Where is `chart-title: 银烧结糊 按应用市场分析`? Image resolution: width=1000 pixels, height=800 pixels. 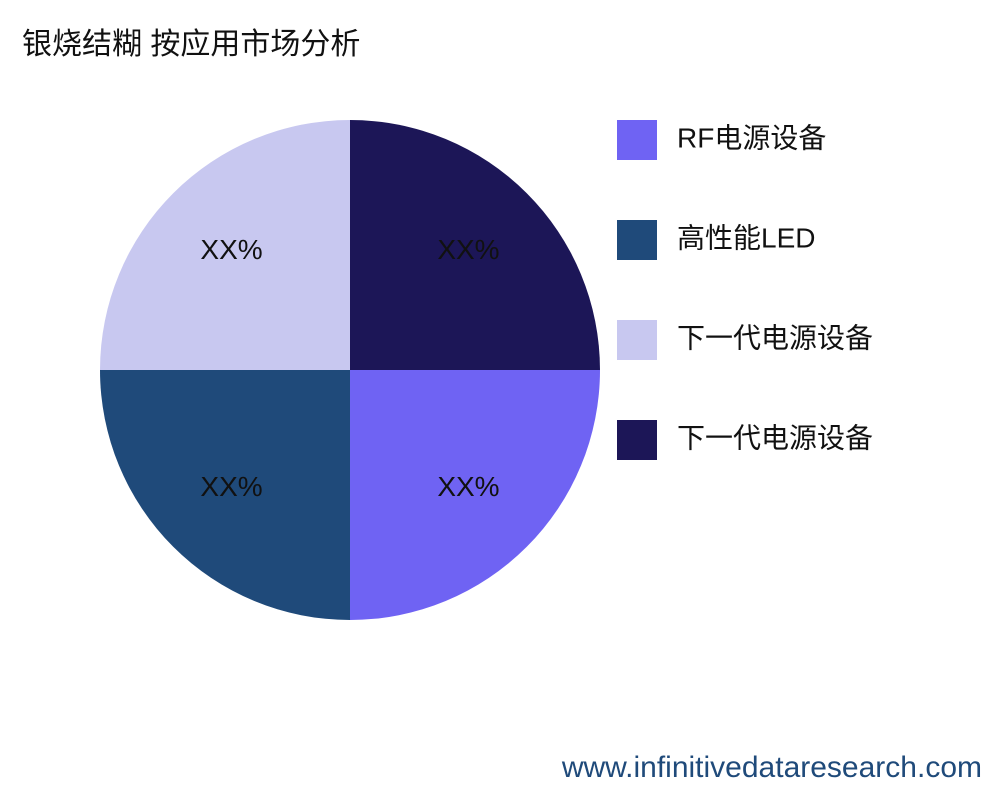 chart-title: 银烧结糊 按应用市场分析 is located at coordinates (191, 44).